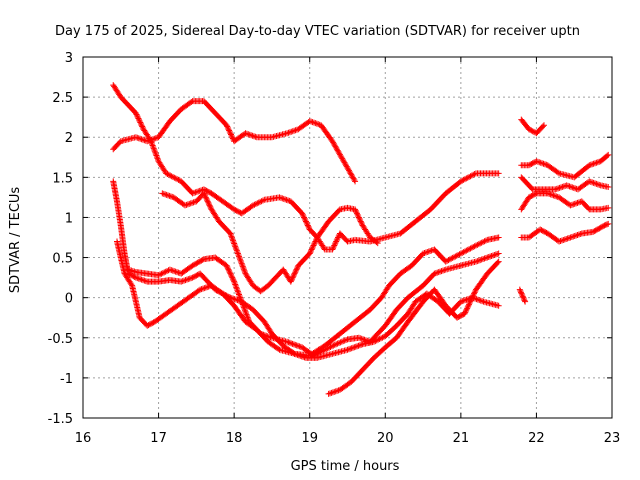  I want to click on x-tick-label: 17, so click(158, 438).